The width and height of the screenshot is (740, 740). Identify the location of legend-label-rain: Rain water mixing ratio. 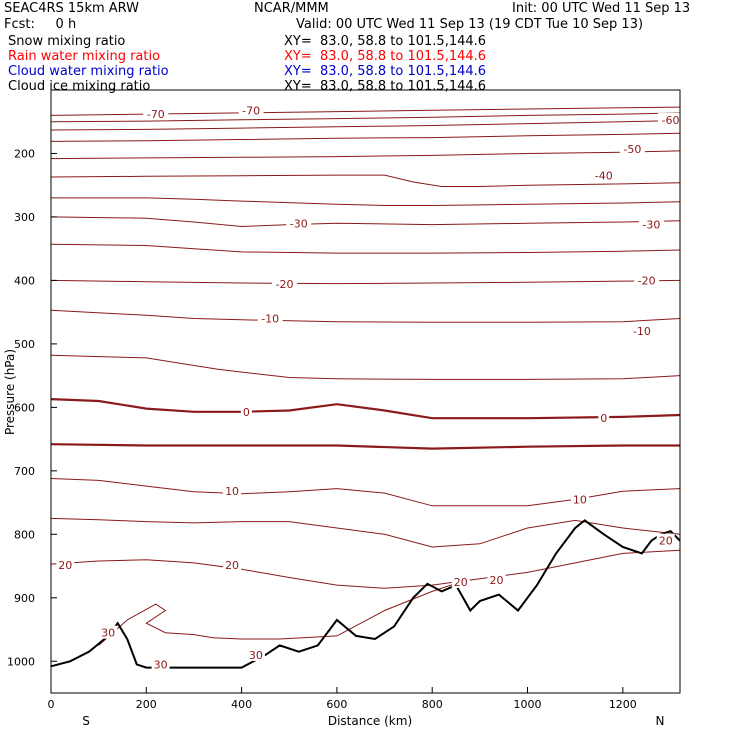
(84, 56).